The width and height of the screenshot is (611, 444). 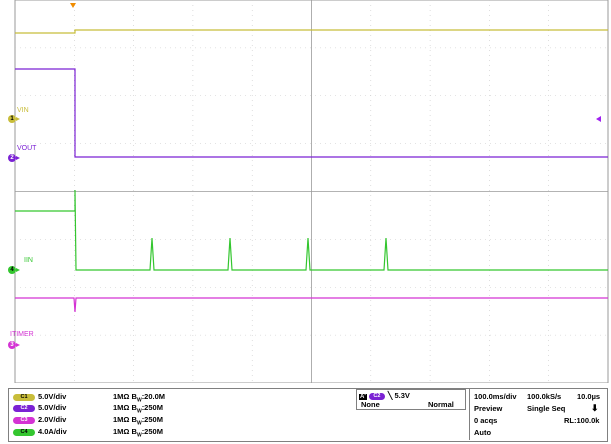 I want to click on timebase-scale: 100.0ms/div, so click(x=495, y=396).